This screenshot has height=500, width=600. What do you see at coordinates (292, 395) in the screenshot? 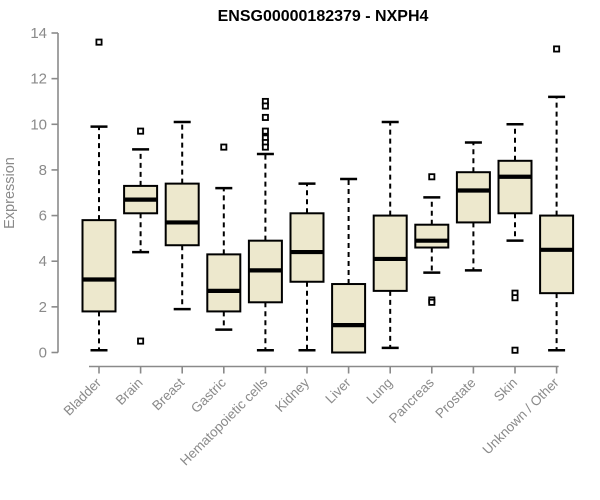
I see `x-category-label: Kidney` at bounding box center [292, 395].